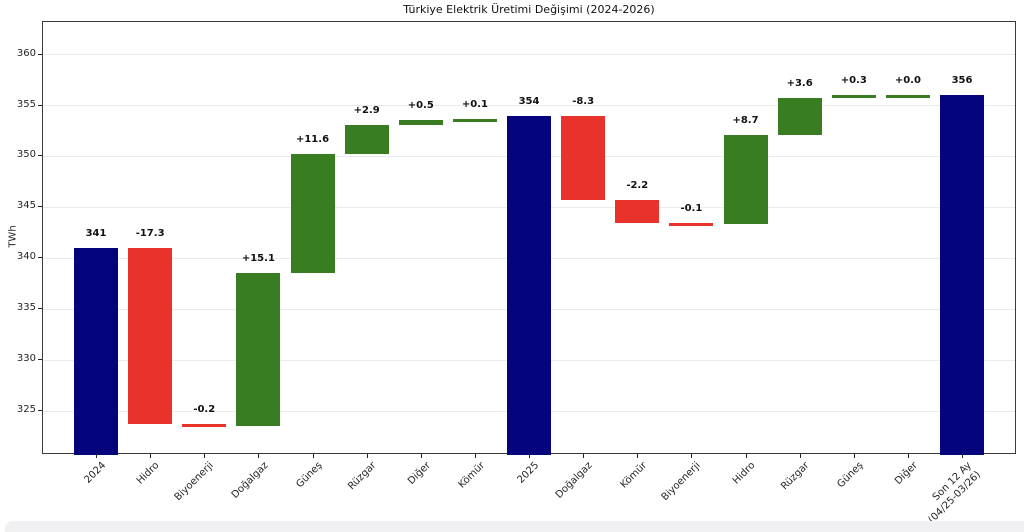  What do you see at coordinates (95, 473) in the screenshot?
I see `x-tick-label: 2024` at bounding box center [95, 473].